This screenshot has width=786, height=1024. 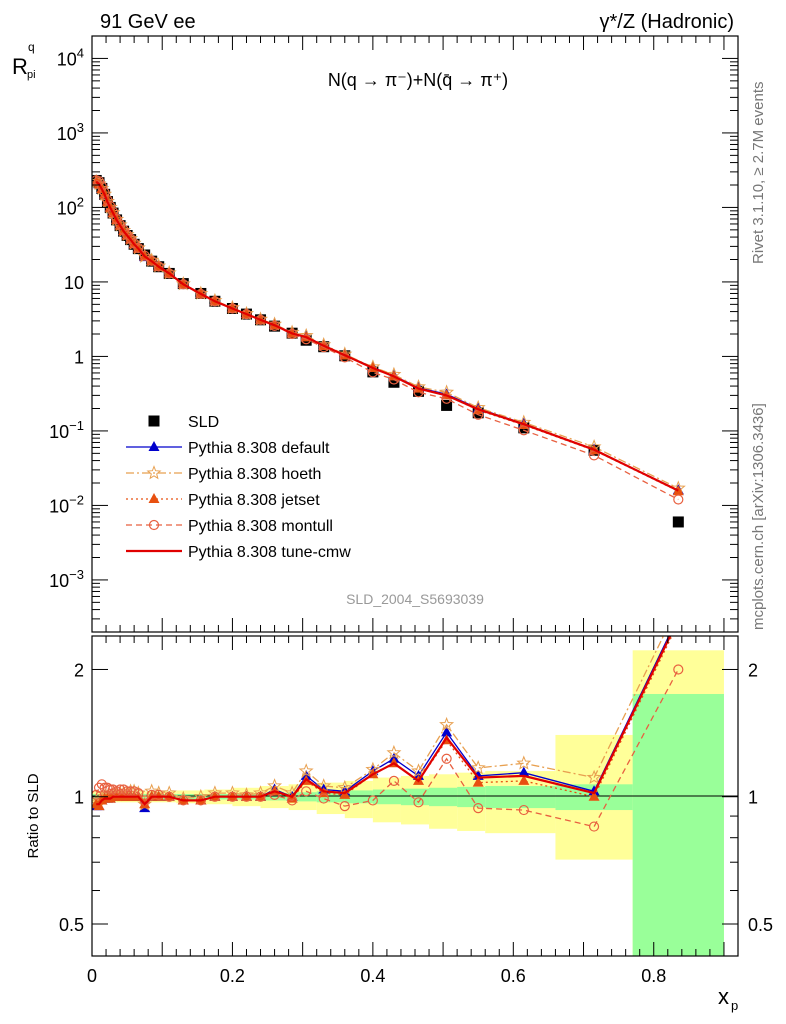 I want to click on analysis-id: SLD_2004_S5693039, so click(x=415, y=599).